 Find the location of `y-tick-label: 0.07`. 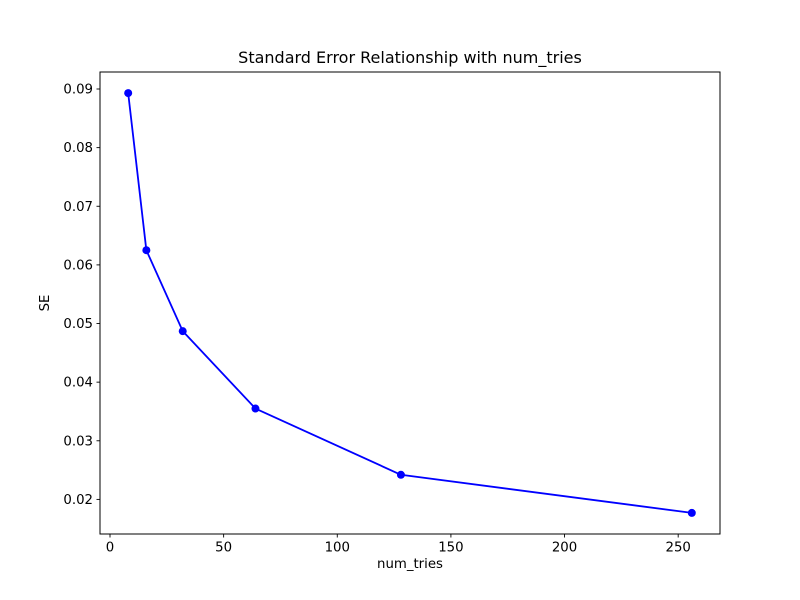

y-tick-label: 0.07 is located at coordinates (78, 207).